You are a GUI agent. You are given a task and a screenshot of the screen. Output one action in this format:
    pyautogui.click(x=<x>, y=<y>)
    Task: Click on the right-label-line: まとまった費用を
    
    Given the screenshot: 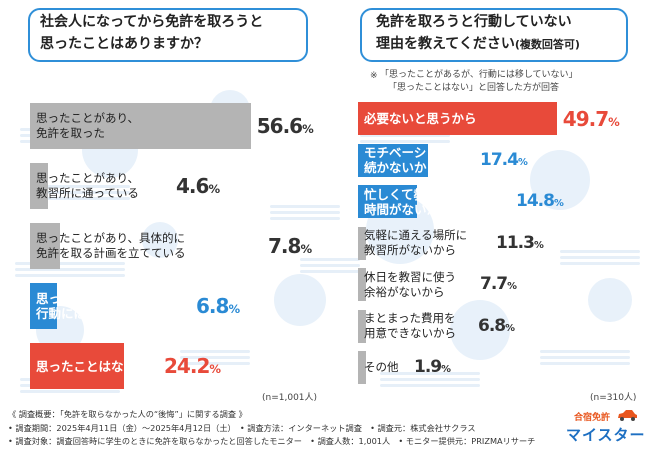 What is the action you would take?
    pyautogui.click(x=410, y=318)
    